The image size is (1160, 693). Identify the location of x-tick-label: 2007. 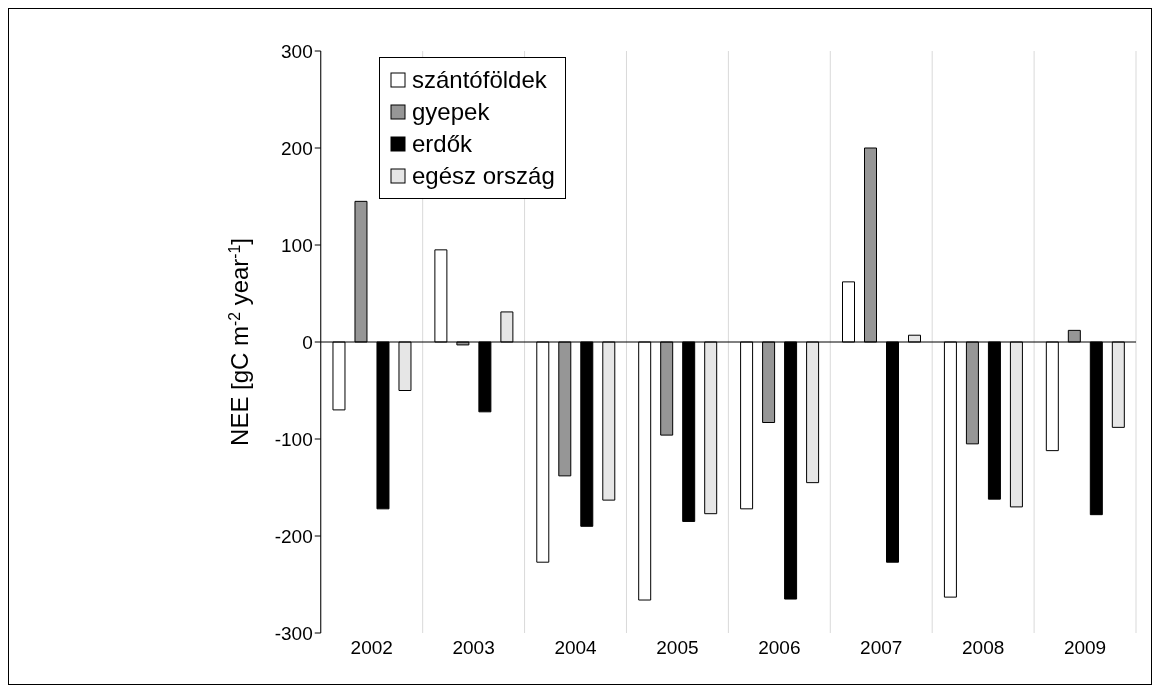
(881, 648).